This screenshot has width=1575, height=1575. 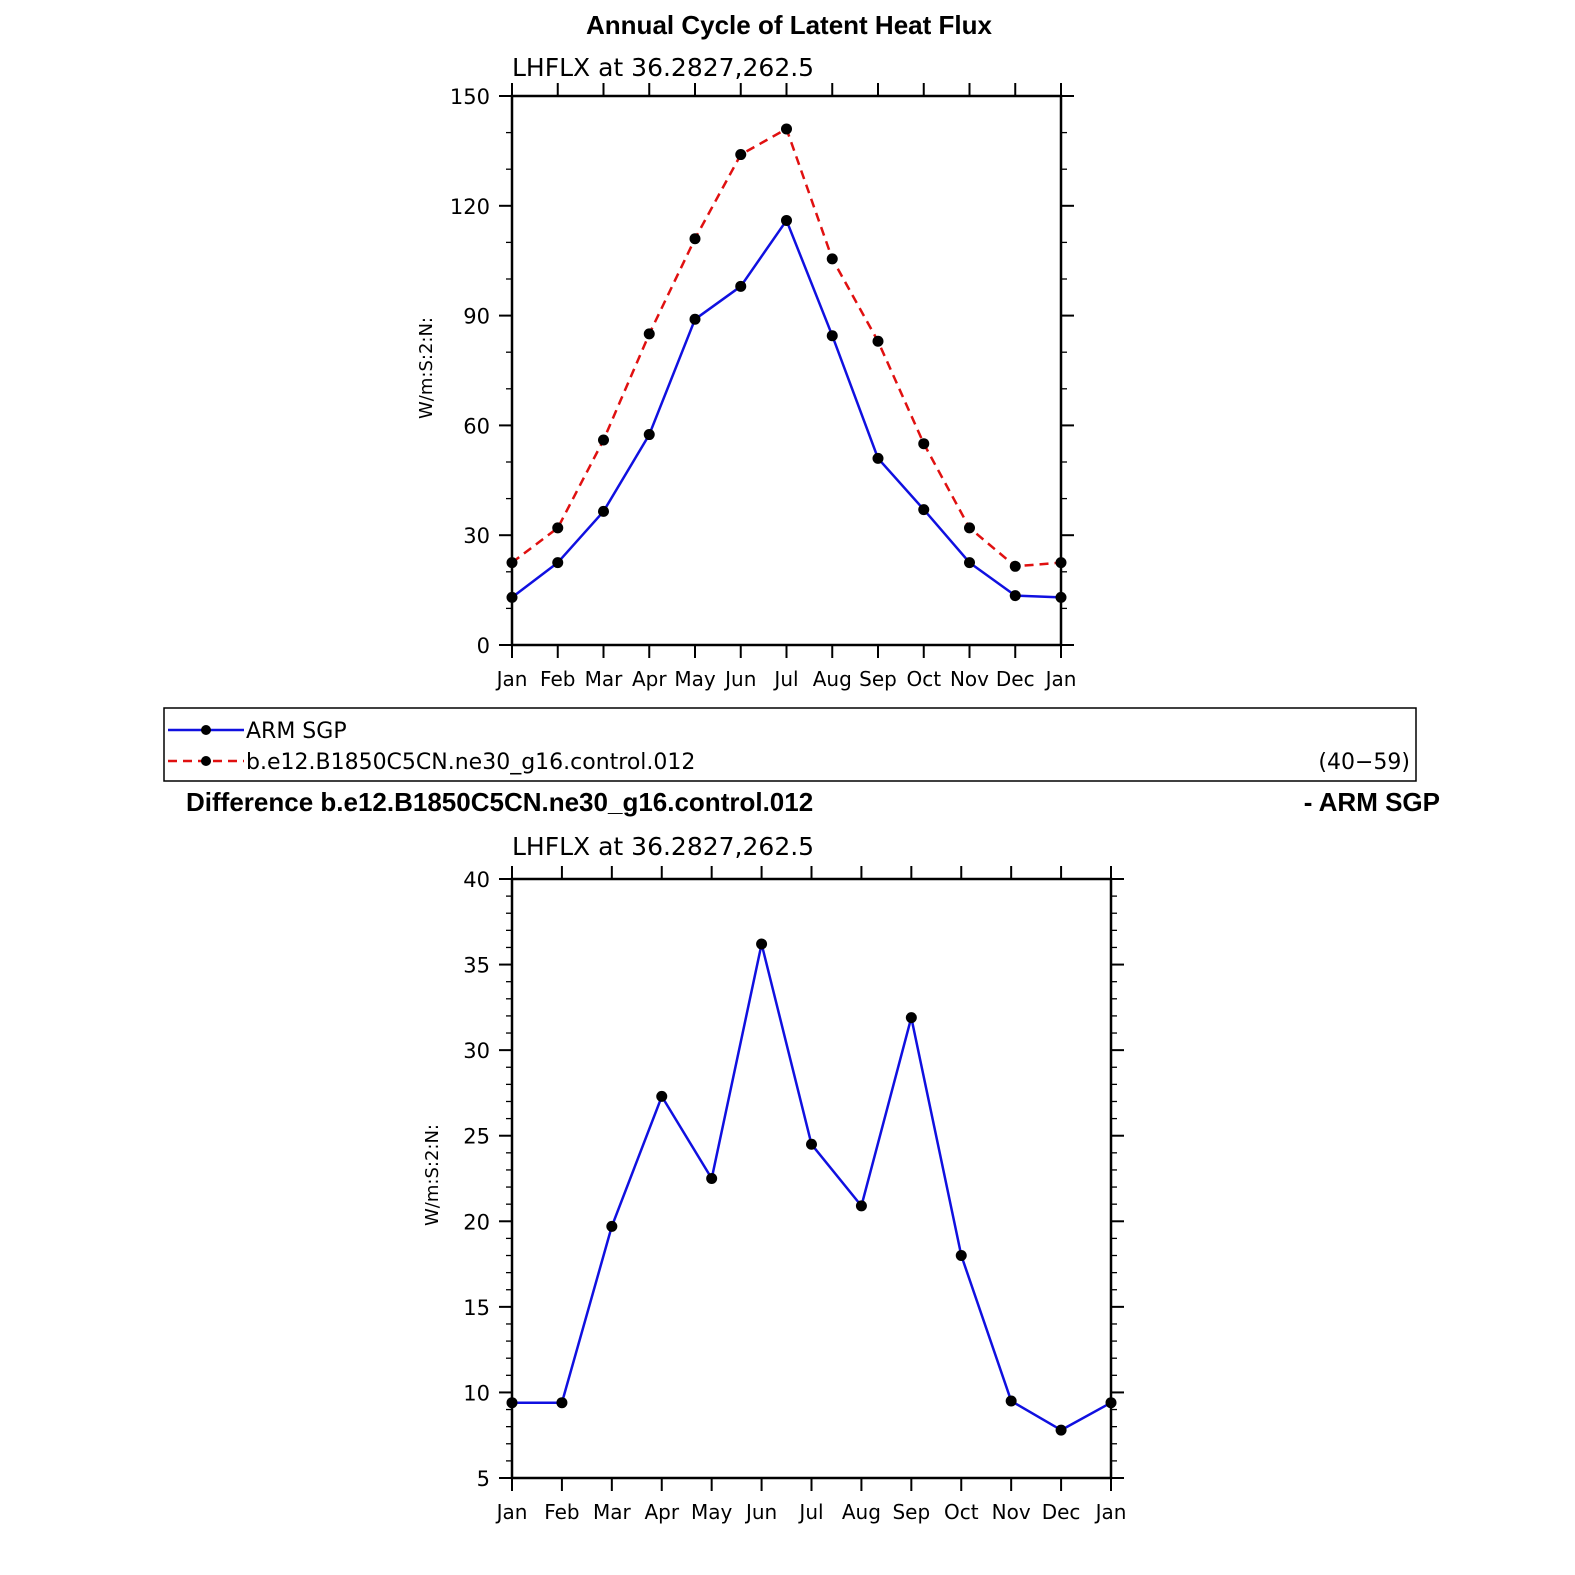 What do you see at coordinates (1364, 762) in the screenshot?
I see `legend-years: (40−59)` at bounding box center [1364, 762].